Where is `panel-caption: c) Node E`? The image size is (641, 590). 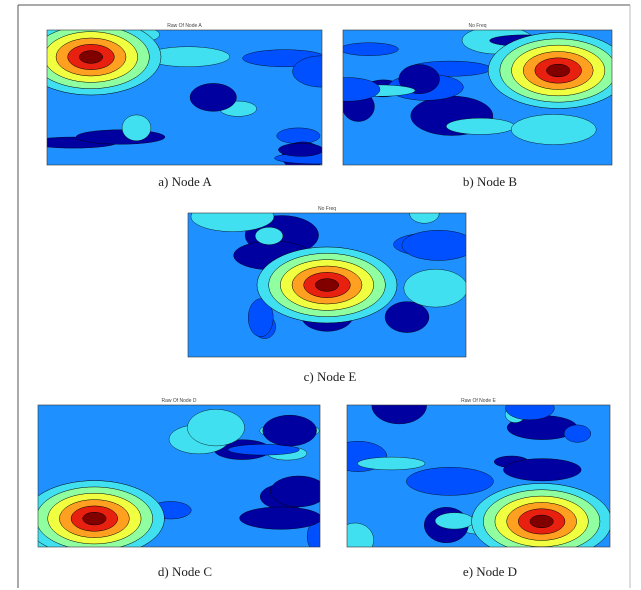 panel-caption: c) Node E is located at coordinates (330, 376).